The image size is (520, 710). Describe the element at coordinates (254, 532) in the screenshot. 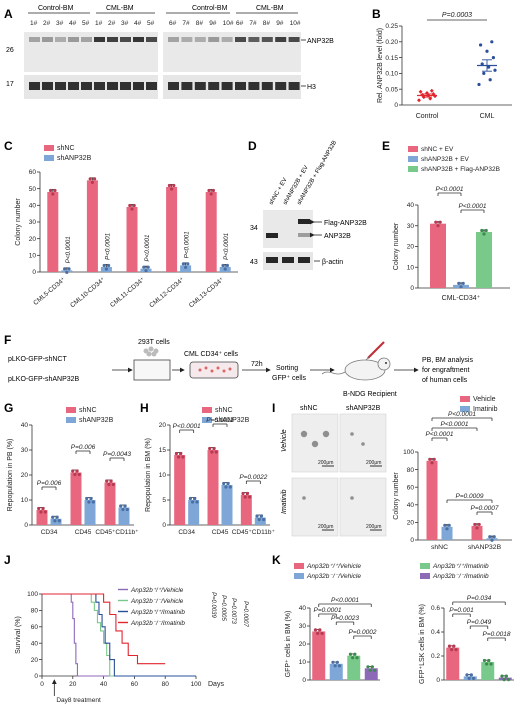

I see `h-xlabel-2: CD45⁺CD11b⁺` at that location.